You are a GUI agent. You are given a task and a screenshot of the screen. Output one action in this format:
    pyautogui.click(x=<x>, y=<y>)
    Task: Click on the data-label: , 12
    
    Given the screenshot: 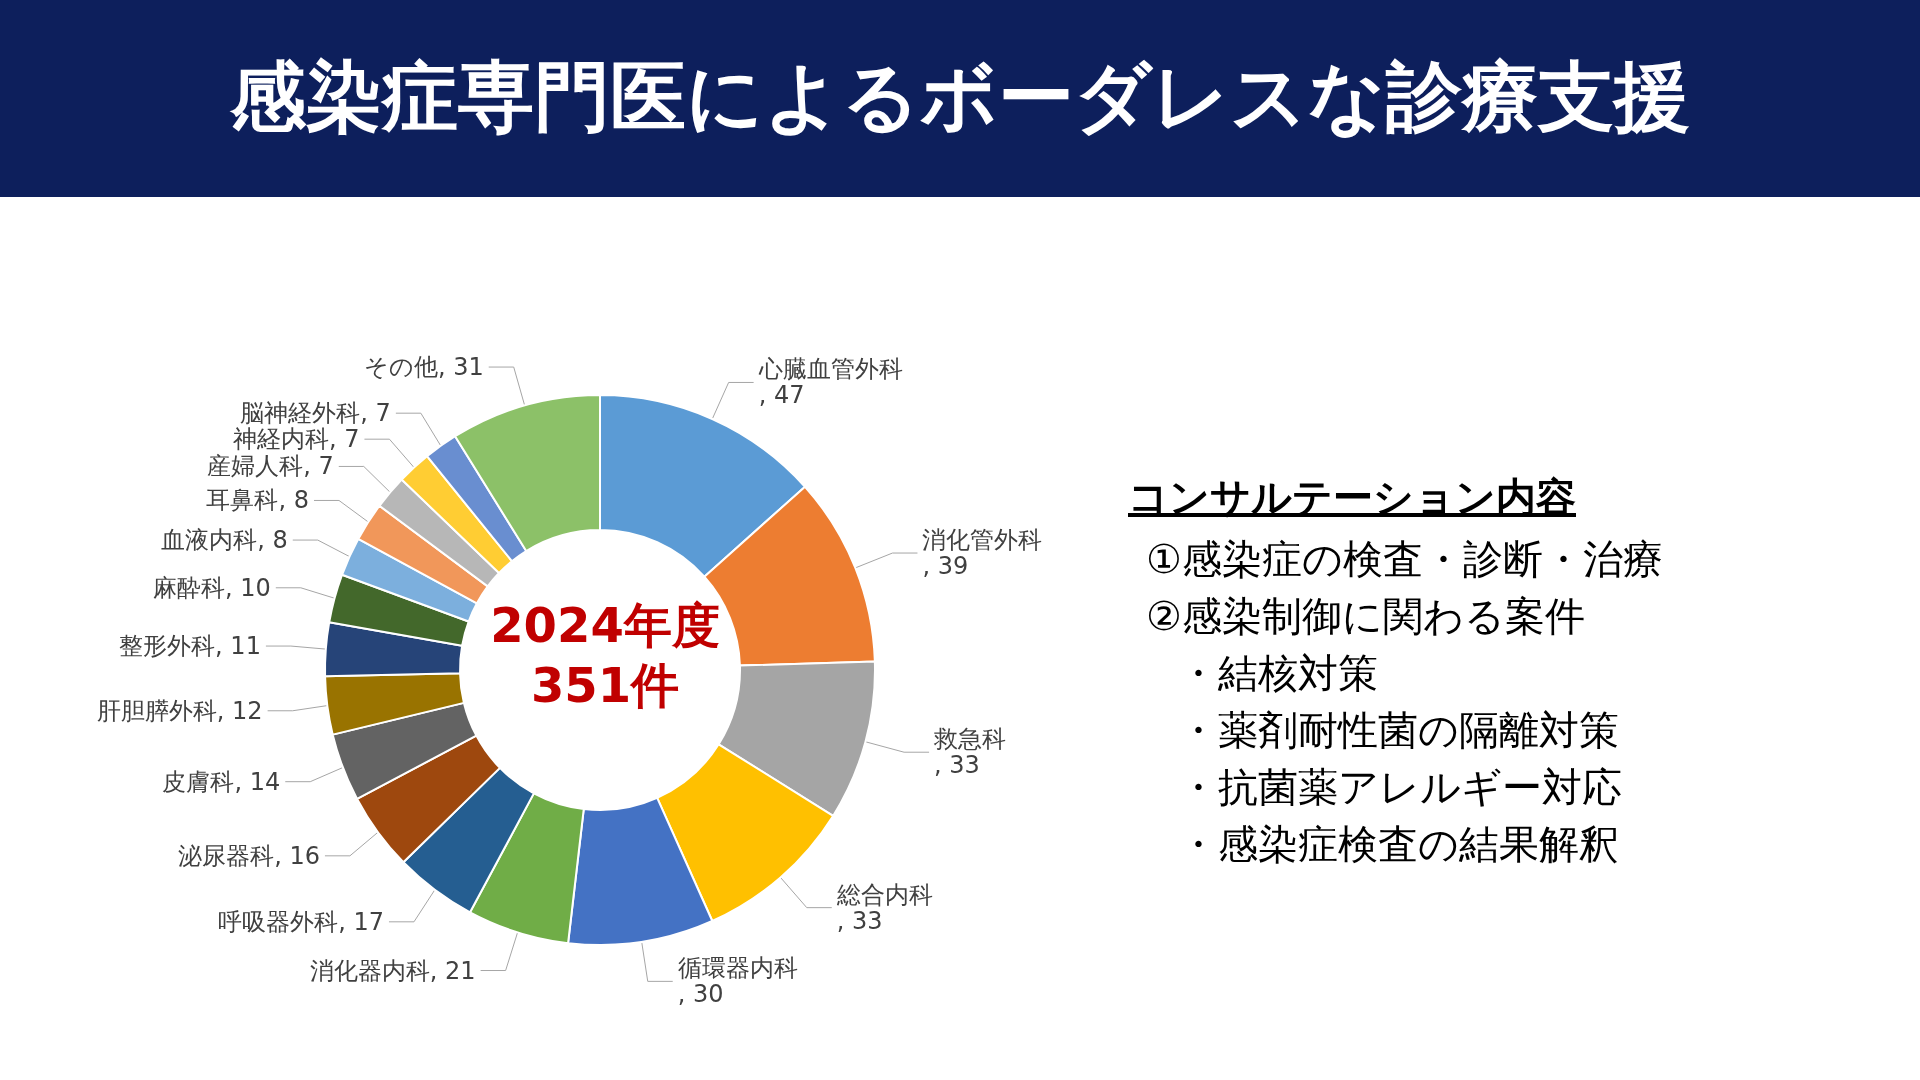 What is the action you would take?
    pyautogui.click(x=239, y=710)
    